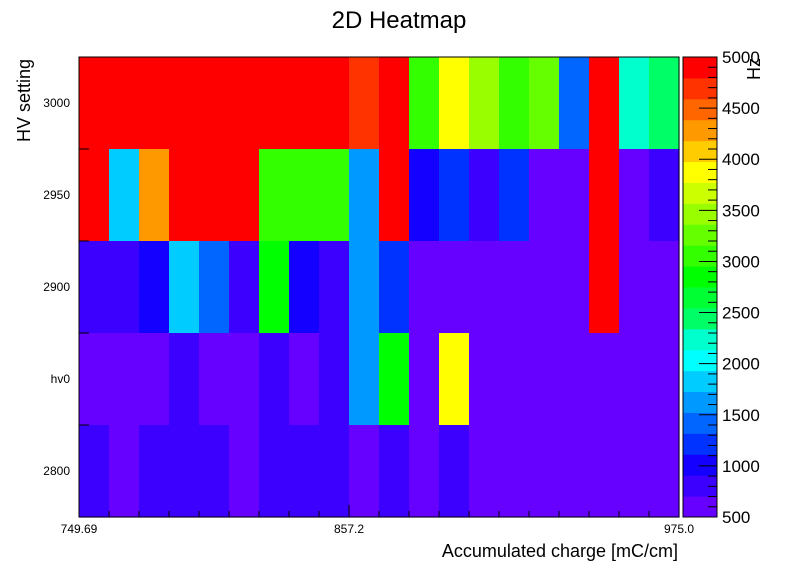 This screenshot has width=798, height=576. What do you see at coordinates (741, 159) in the screenshot?
I see `colorbar-tick-label: 4000` at bounding box center [741, 159].